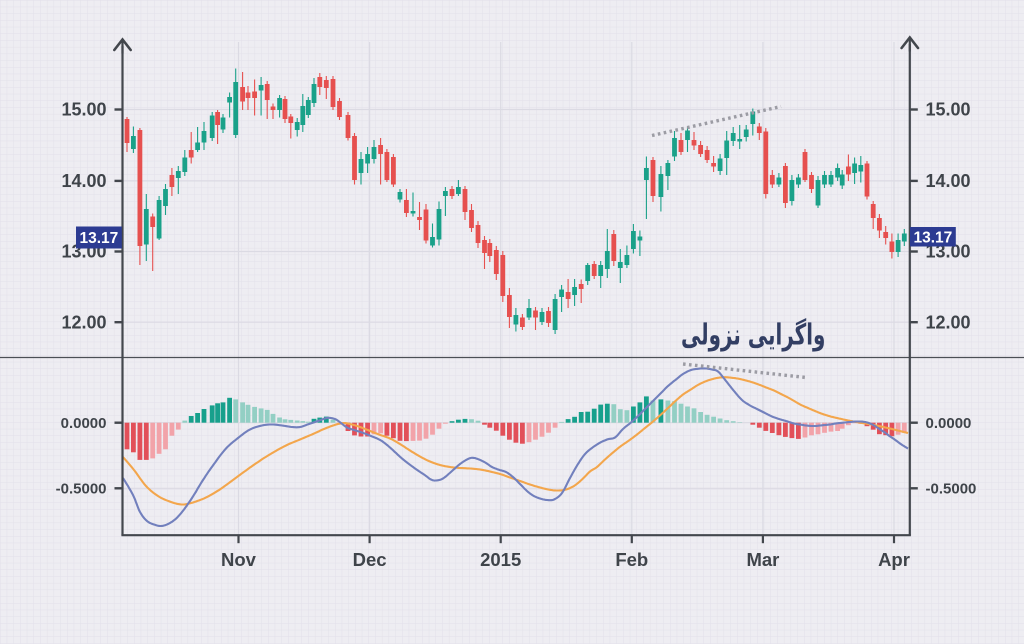 This screenshot has height=644, width=1024. I want to click on svg-text: Mar, so click(762, 559).